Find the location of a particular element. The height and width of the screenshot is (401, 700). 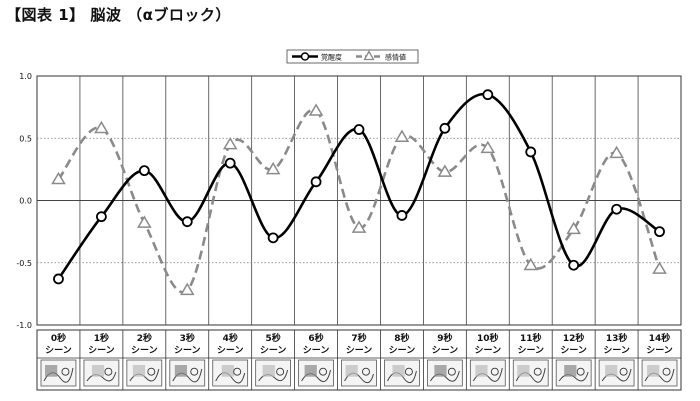

x-category-label: 10秒 is located at coordinates (488, 338).